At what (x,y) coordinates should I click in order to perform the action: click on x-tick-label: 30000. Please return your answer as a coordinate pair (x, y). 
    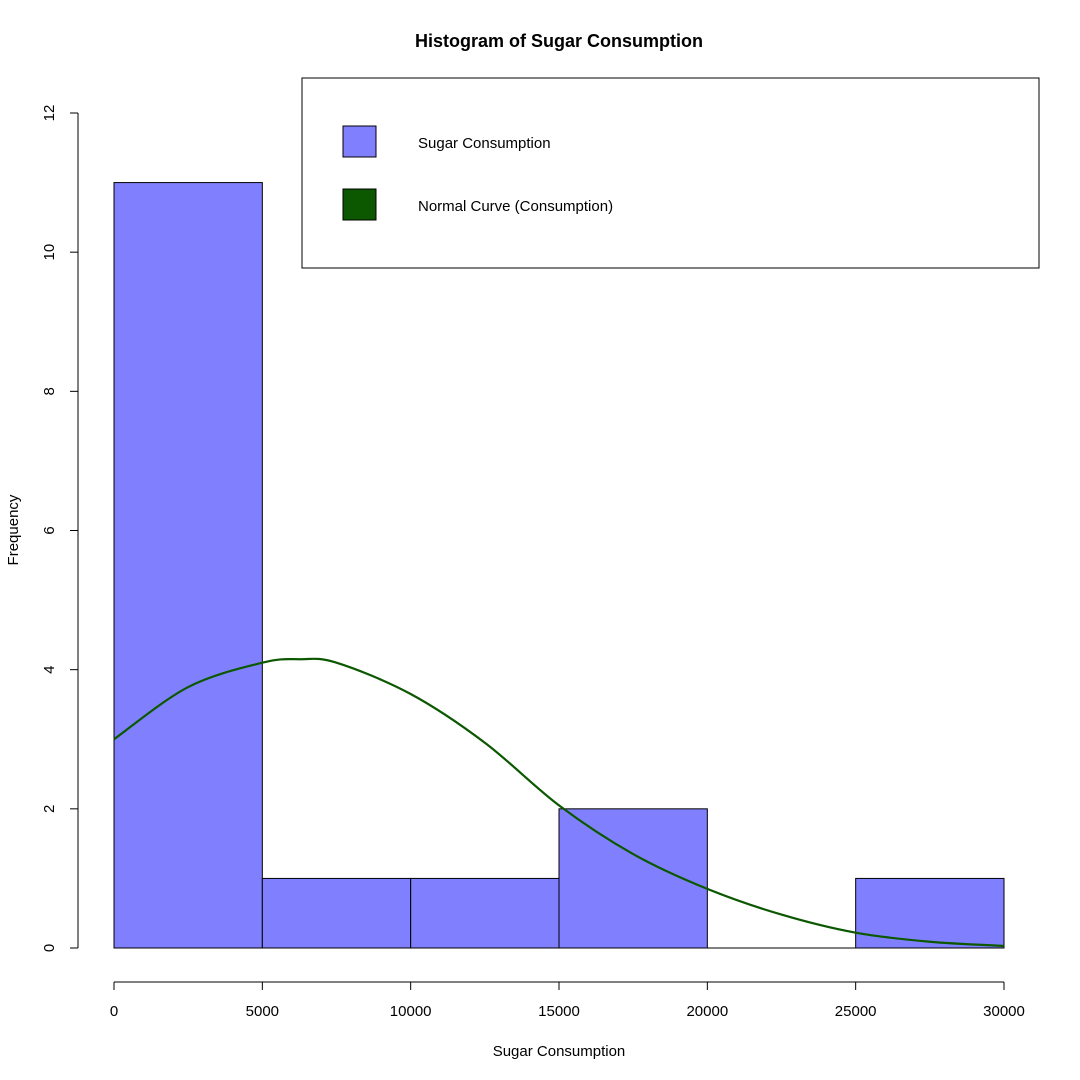
    Looking at the image, I should click on (1004, 1011).